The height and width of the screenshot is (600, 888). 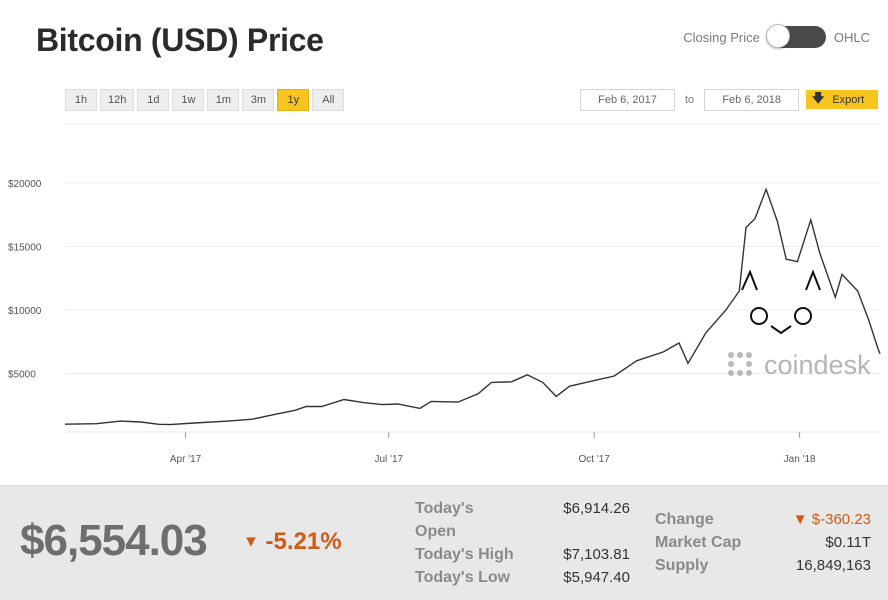 What do you see at coordinates (596, 508) in the screenshot?
I see `open-value: $6,914.26` at bounding box center [596, 508].